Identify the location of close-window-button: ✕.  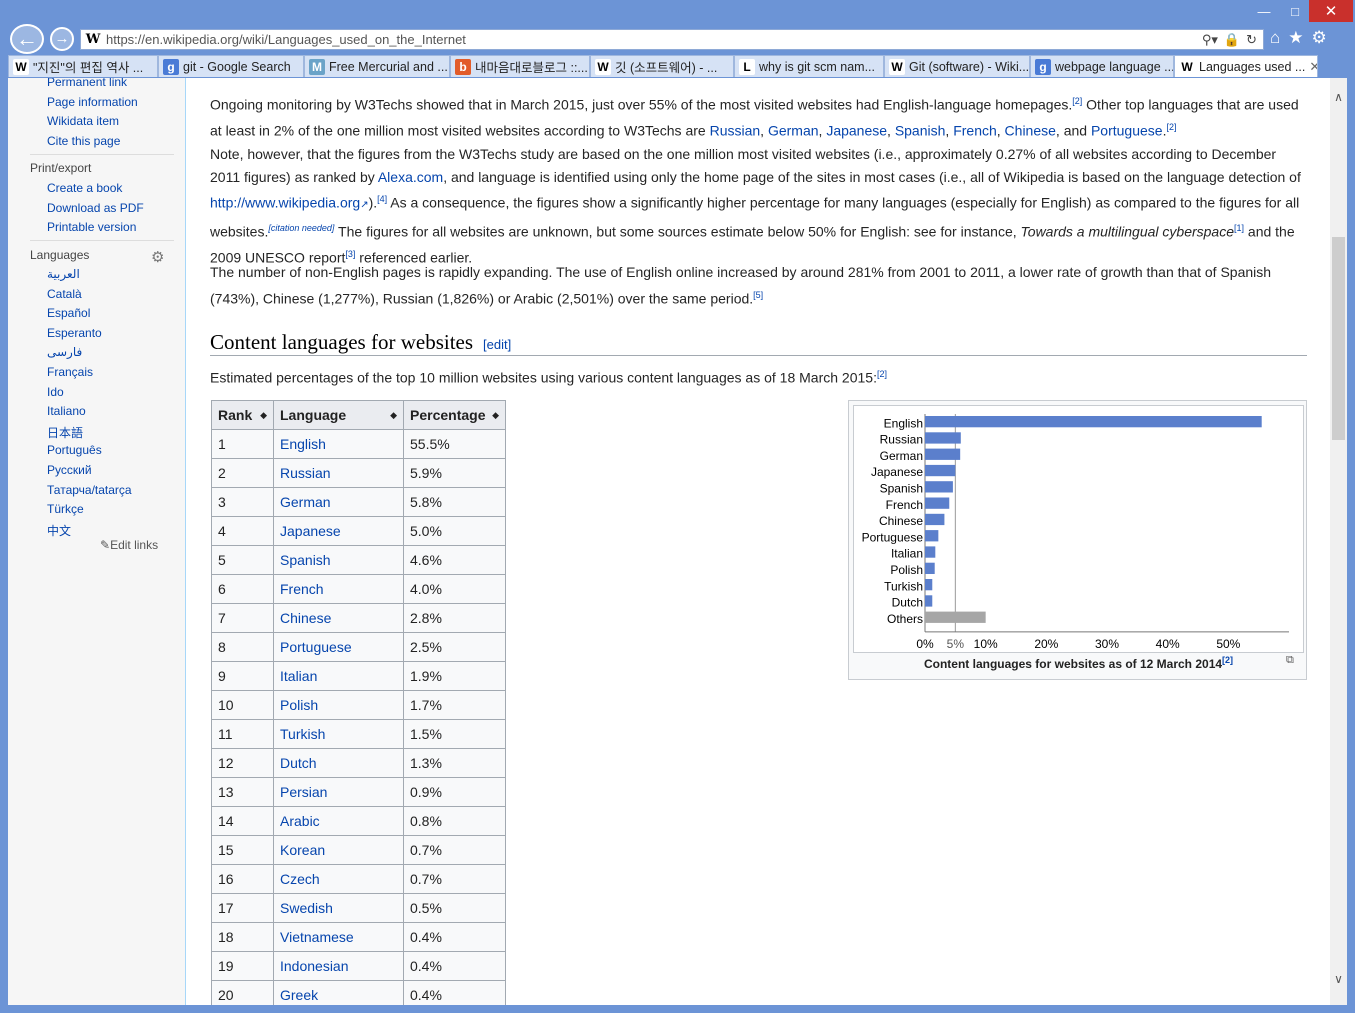
(1331, 11).